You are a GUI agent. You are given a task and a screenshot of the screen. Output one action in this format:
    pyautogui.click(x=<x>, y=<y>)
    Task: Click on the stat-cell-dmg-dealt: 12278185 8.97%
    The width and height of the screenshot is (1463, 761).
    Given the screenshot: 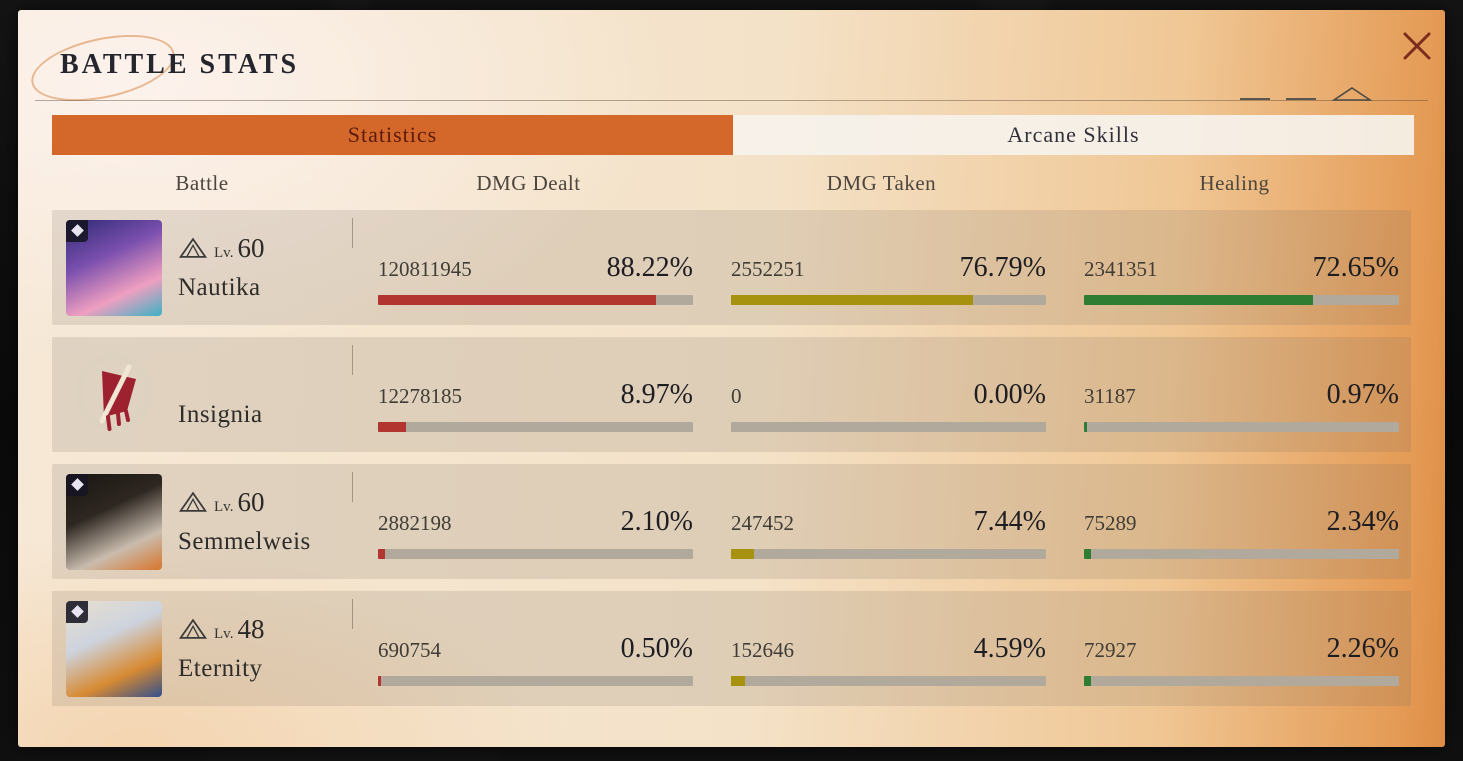 What is the action you would take?
    pyautogui.click(x=528, y=394)
    